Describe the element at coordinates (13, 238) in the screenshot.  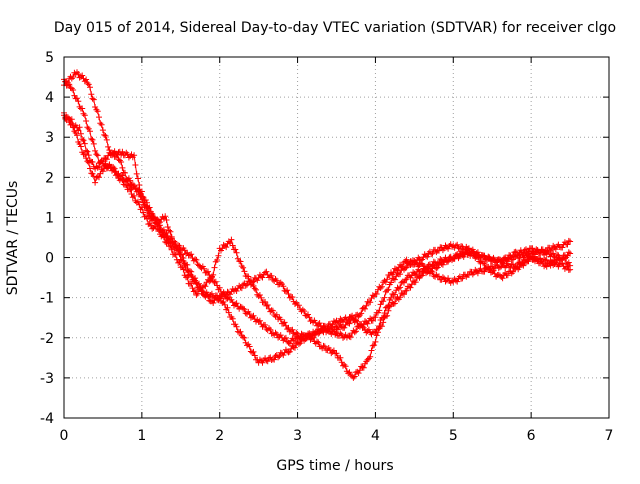
I see `y-axis-label: SDTVAR / TECUs` at that location.